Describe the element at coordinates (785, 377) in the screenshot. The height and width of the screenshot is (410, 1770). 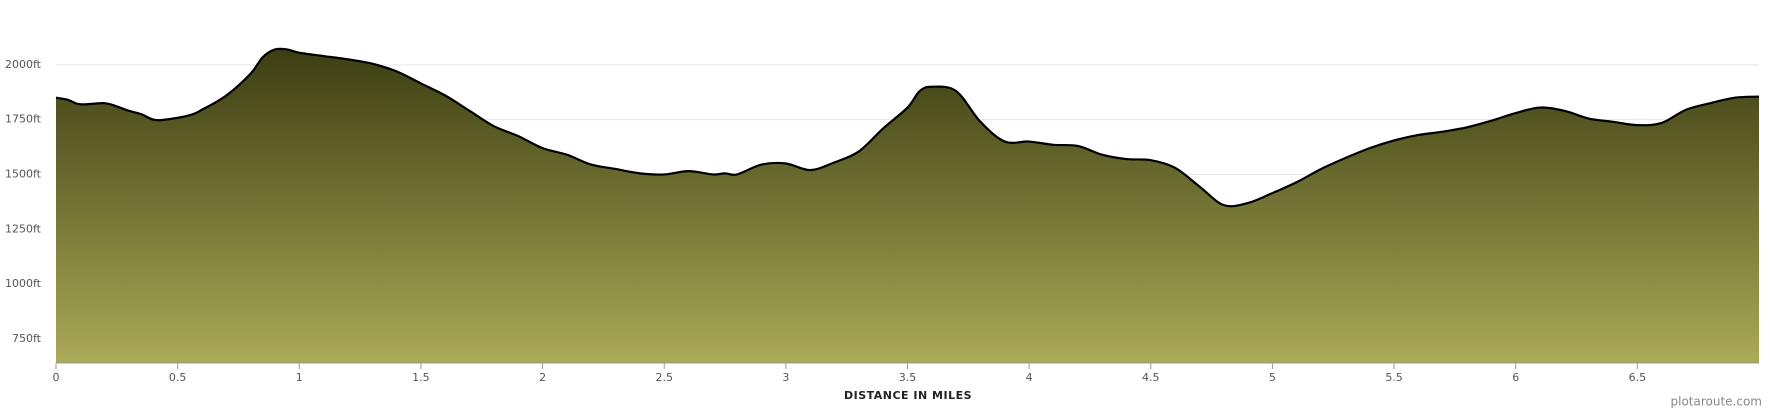
I see `x-tick-label: 3` at that location.